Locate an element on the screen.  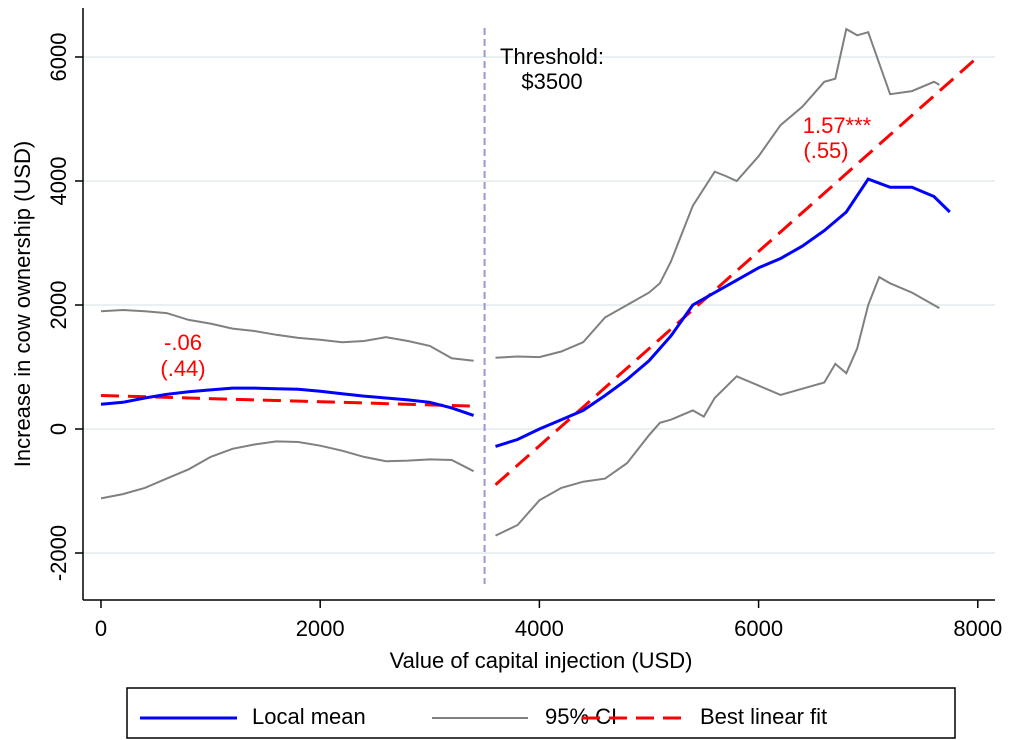
annotation: (.44) is located at coordinates (182, 368).